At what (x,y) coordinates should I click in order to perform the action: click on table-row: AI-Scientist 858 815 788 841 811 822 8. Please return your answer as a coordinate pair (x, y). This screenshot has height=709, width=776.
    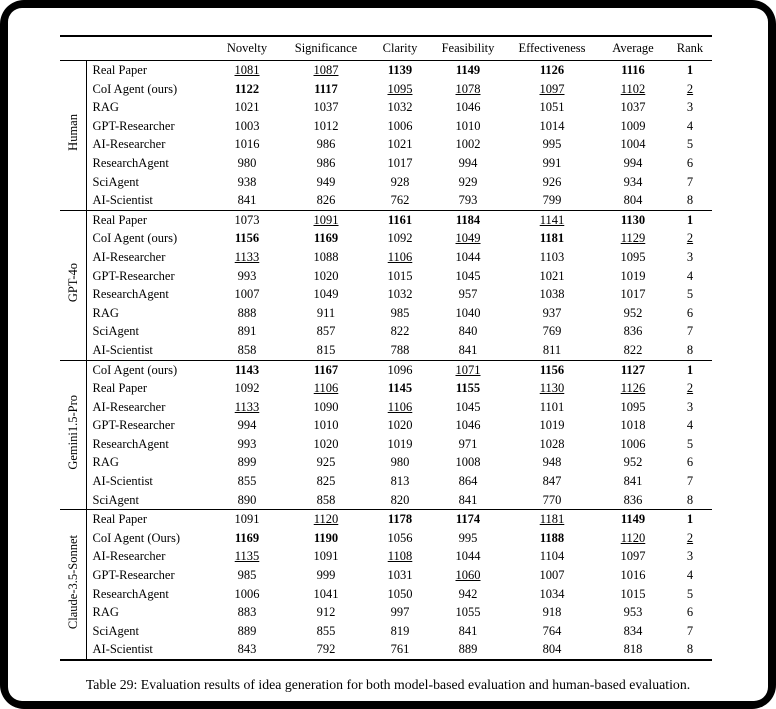
    Looking at the image, I should click on (386, 350).